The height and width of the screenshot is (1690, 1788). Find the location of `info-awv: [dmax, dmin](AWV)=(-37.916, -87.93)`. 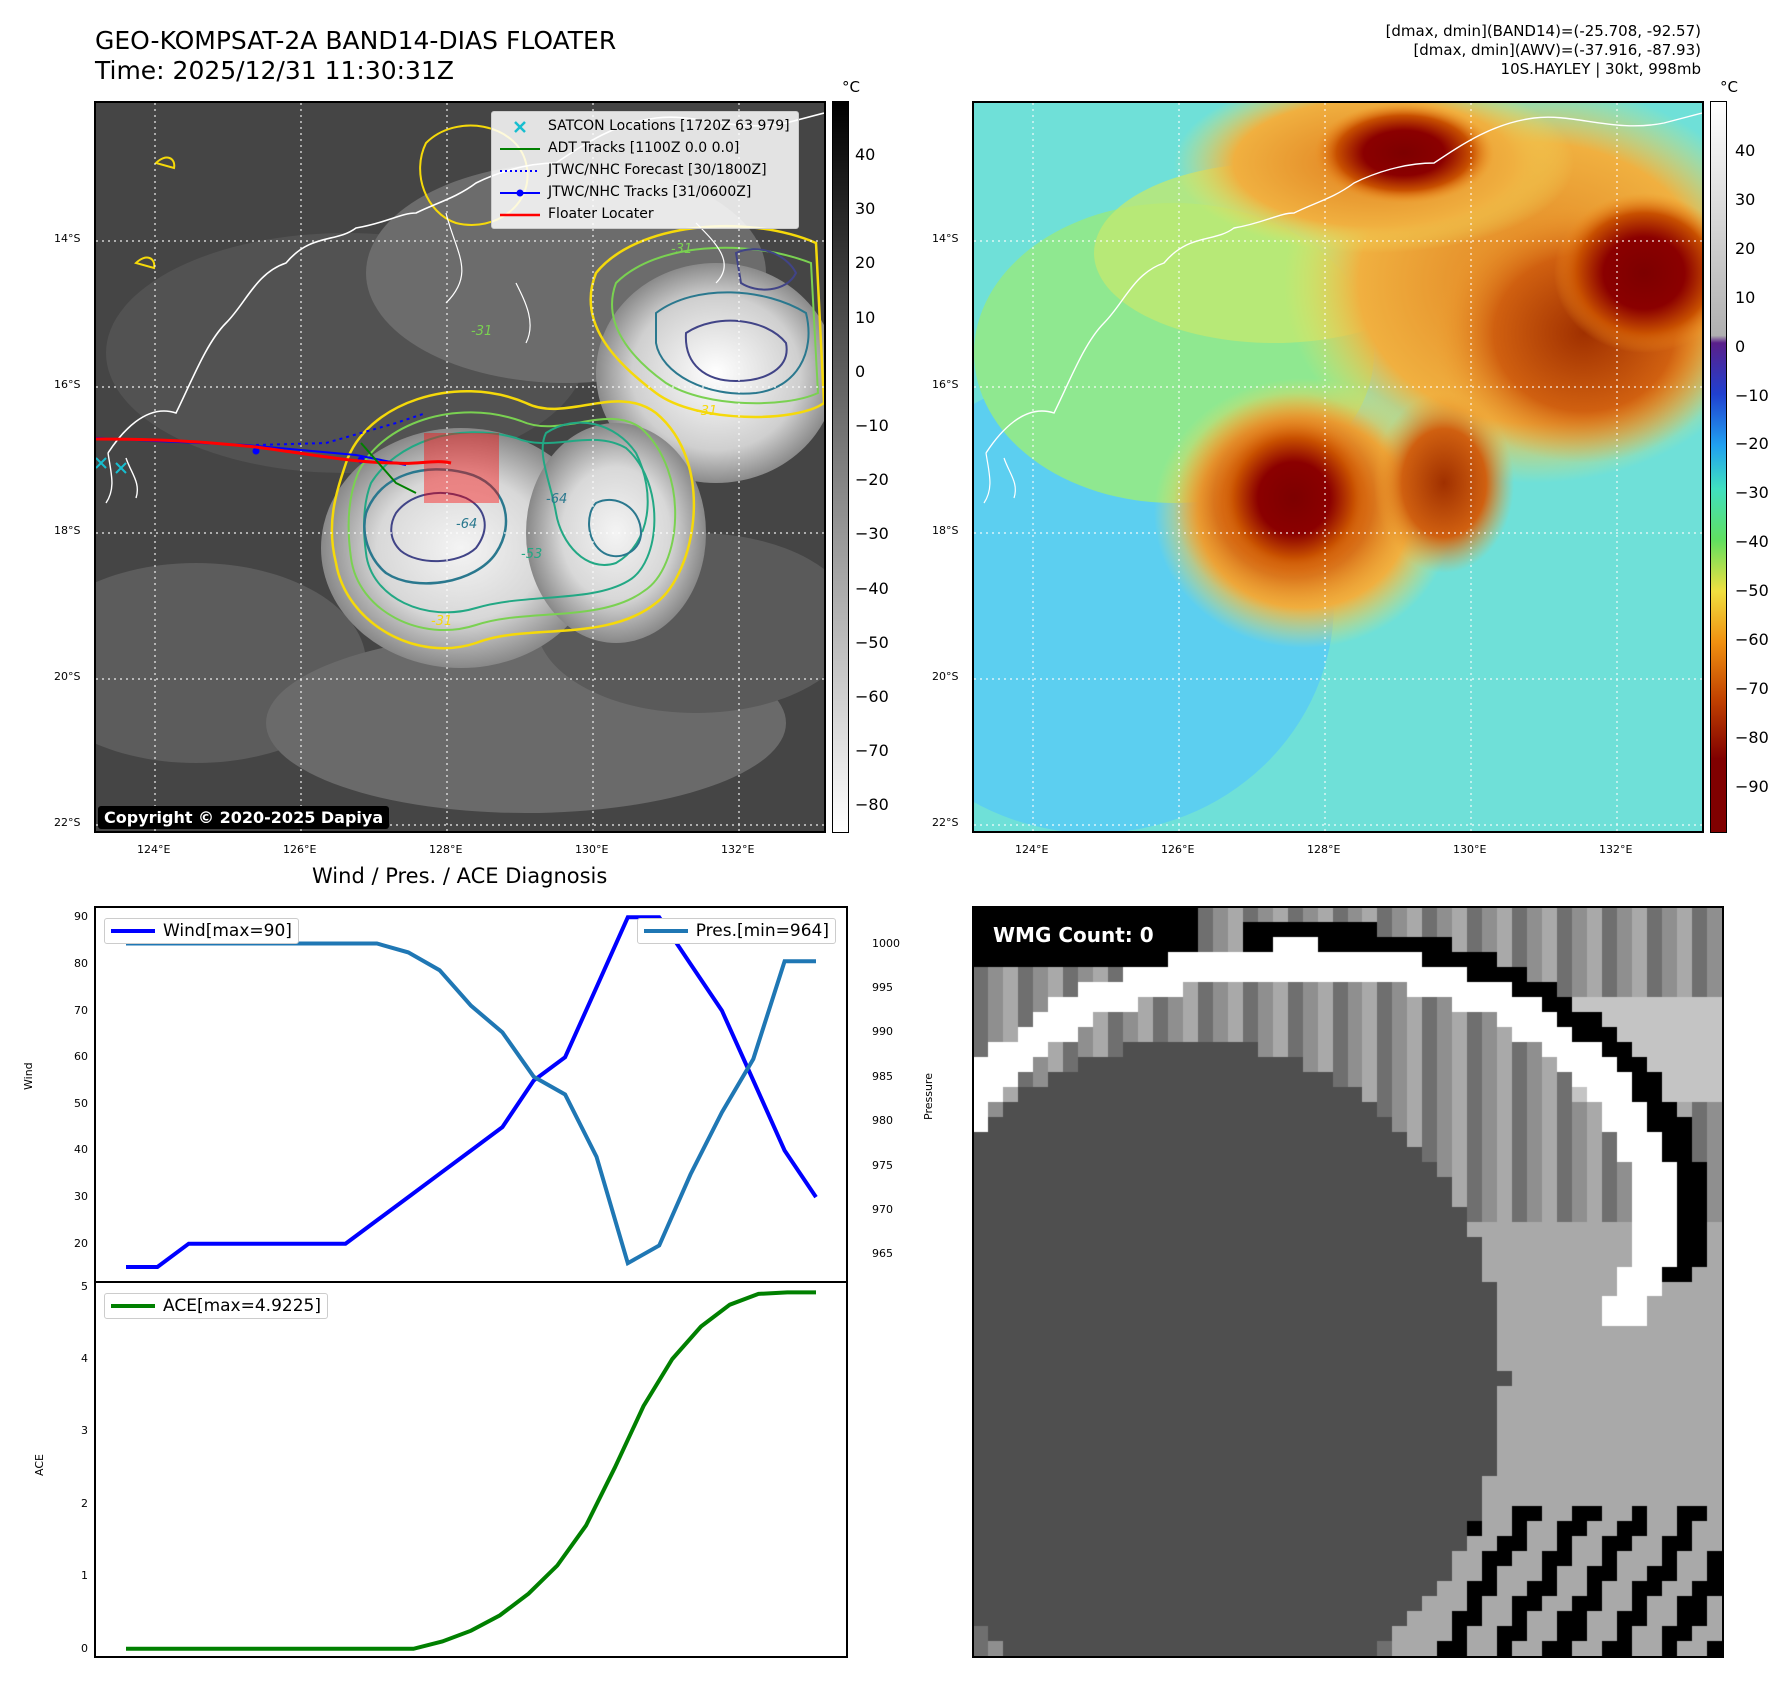

info-awv: [dmax, dmin](AWV)=(-37.916, -87.93) is located at coordinates (1557, 50).